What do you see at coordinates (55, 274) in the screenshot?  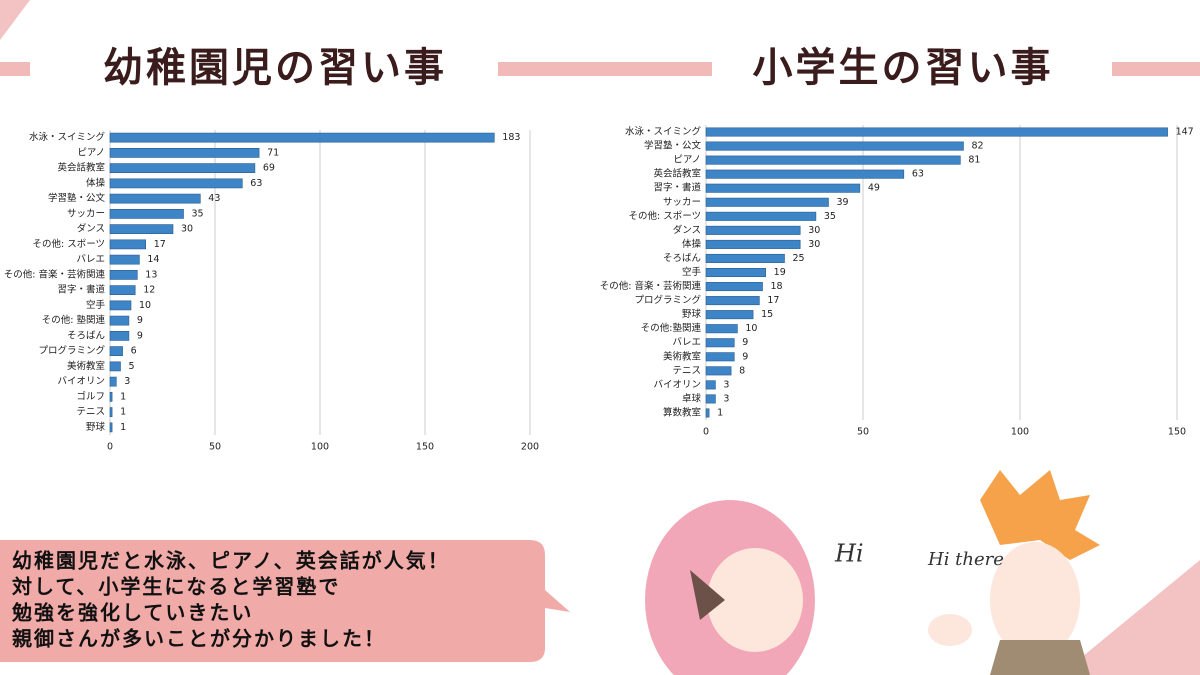 I see `y-tick-label: その他: 音楽・芸術関連` at bounding box center [55, 274].